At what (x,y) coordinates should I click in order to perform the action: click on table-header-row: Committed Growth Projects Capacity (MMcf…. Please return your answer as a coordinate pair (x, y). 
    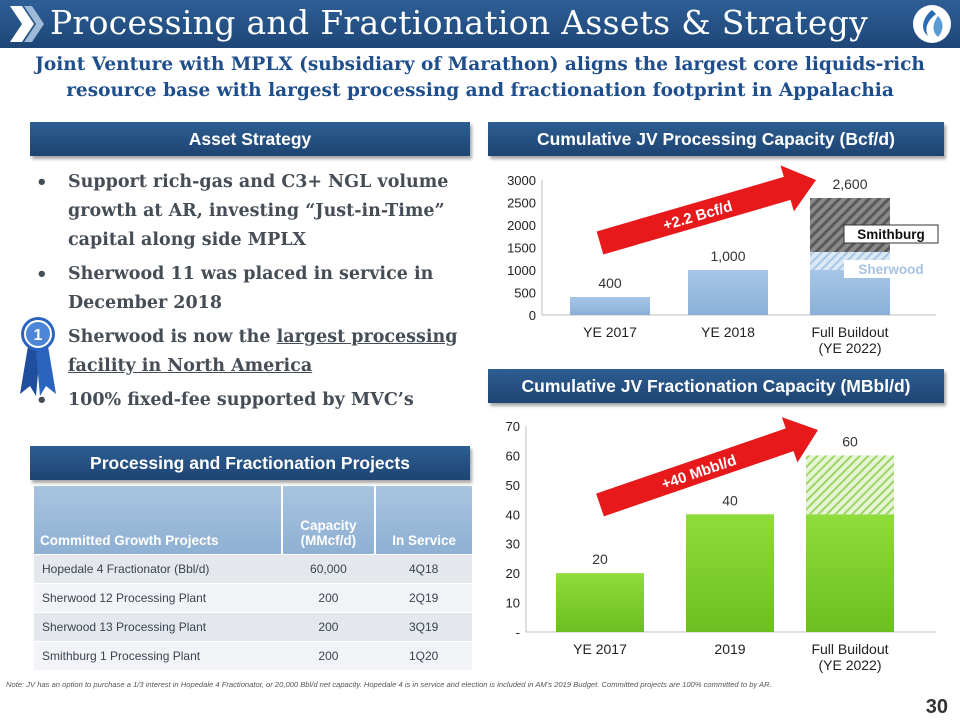
    Looking at the image, I should click on (253, 520).